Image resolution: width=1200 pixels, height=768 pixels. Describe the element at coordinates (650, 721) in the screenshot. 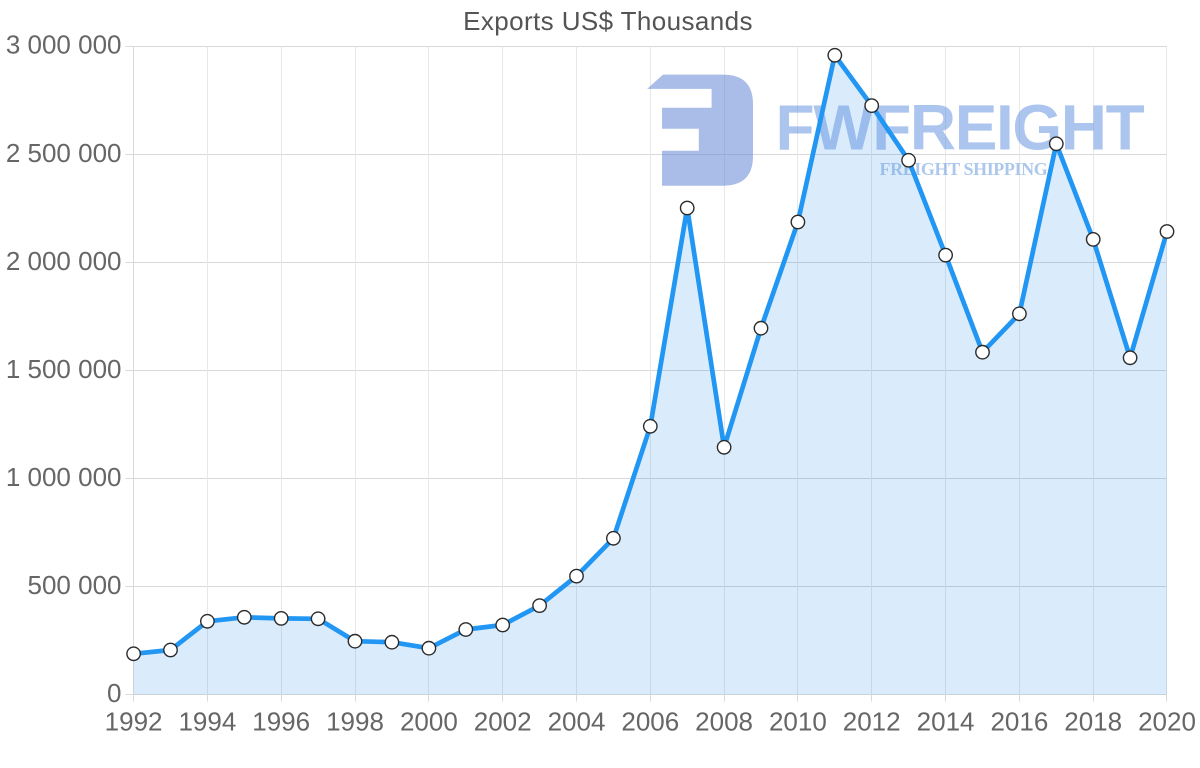

I see `svg-text: 2006` at that location.